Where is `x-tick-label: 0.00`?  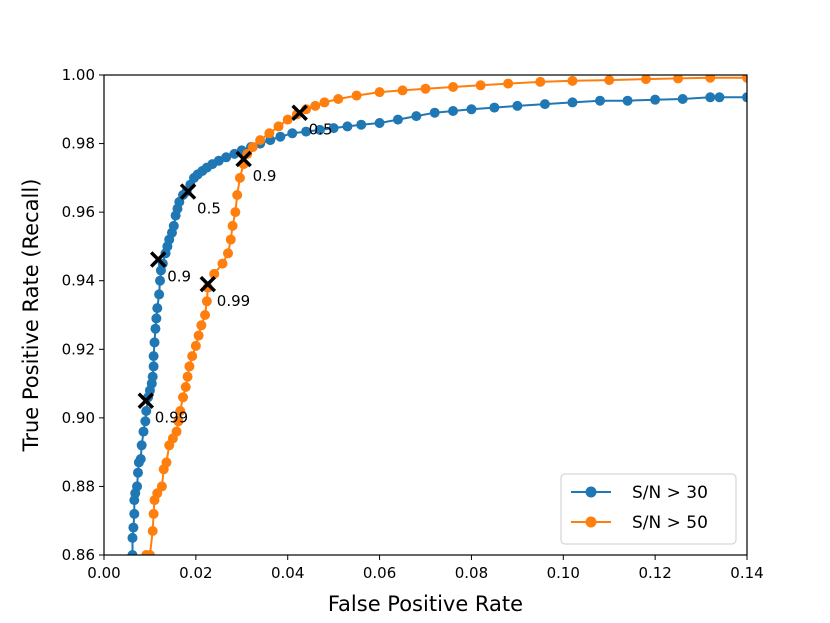
x-tick-label: 0.00 is located at coordinates (103, 573).